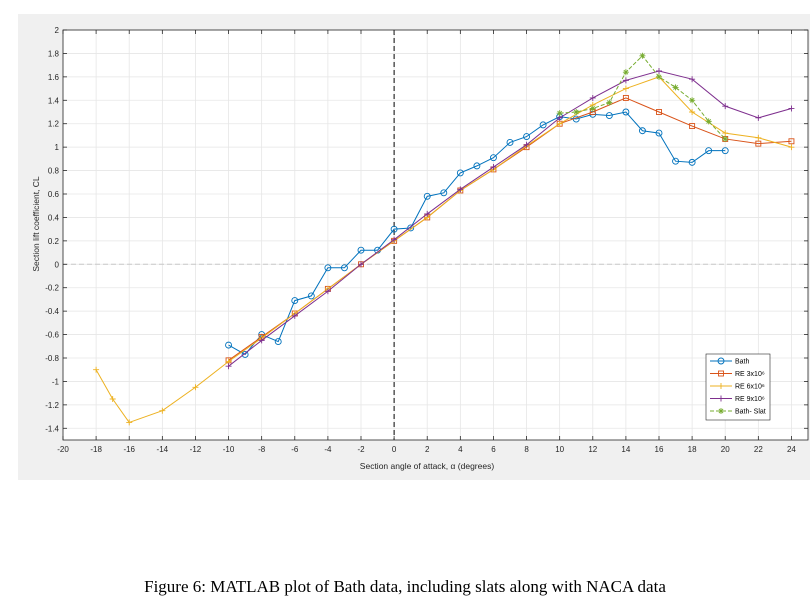 This screenshot has width=810, height=610. I want to click on y-axis-label: Section lift coefficient, CL, so click(36, 224).